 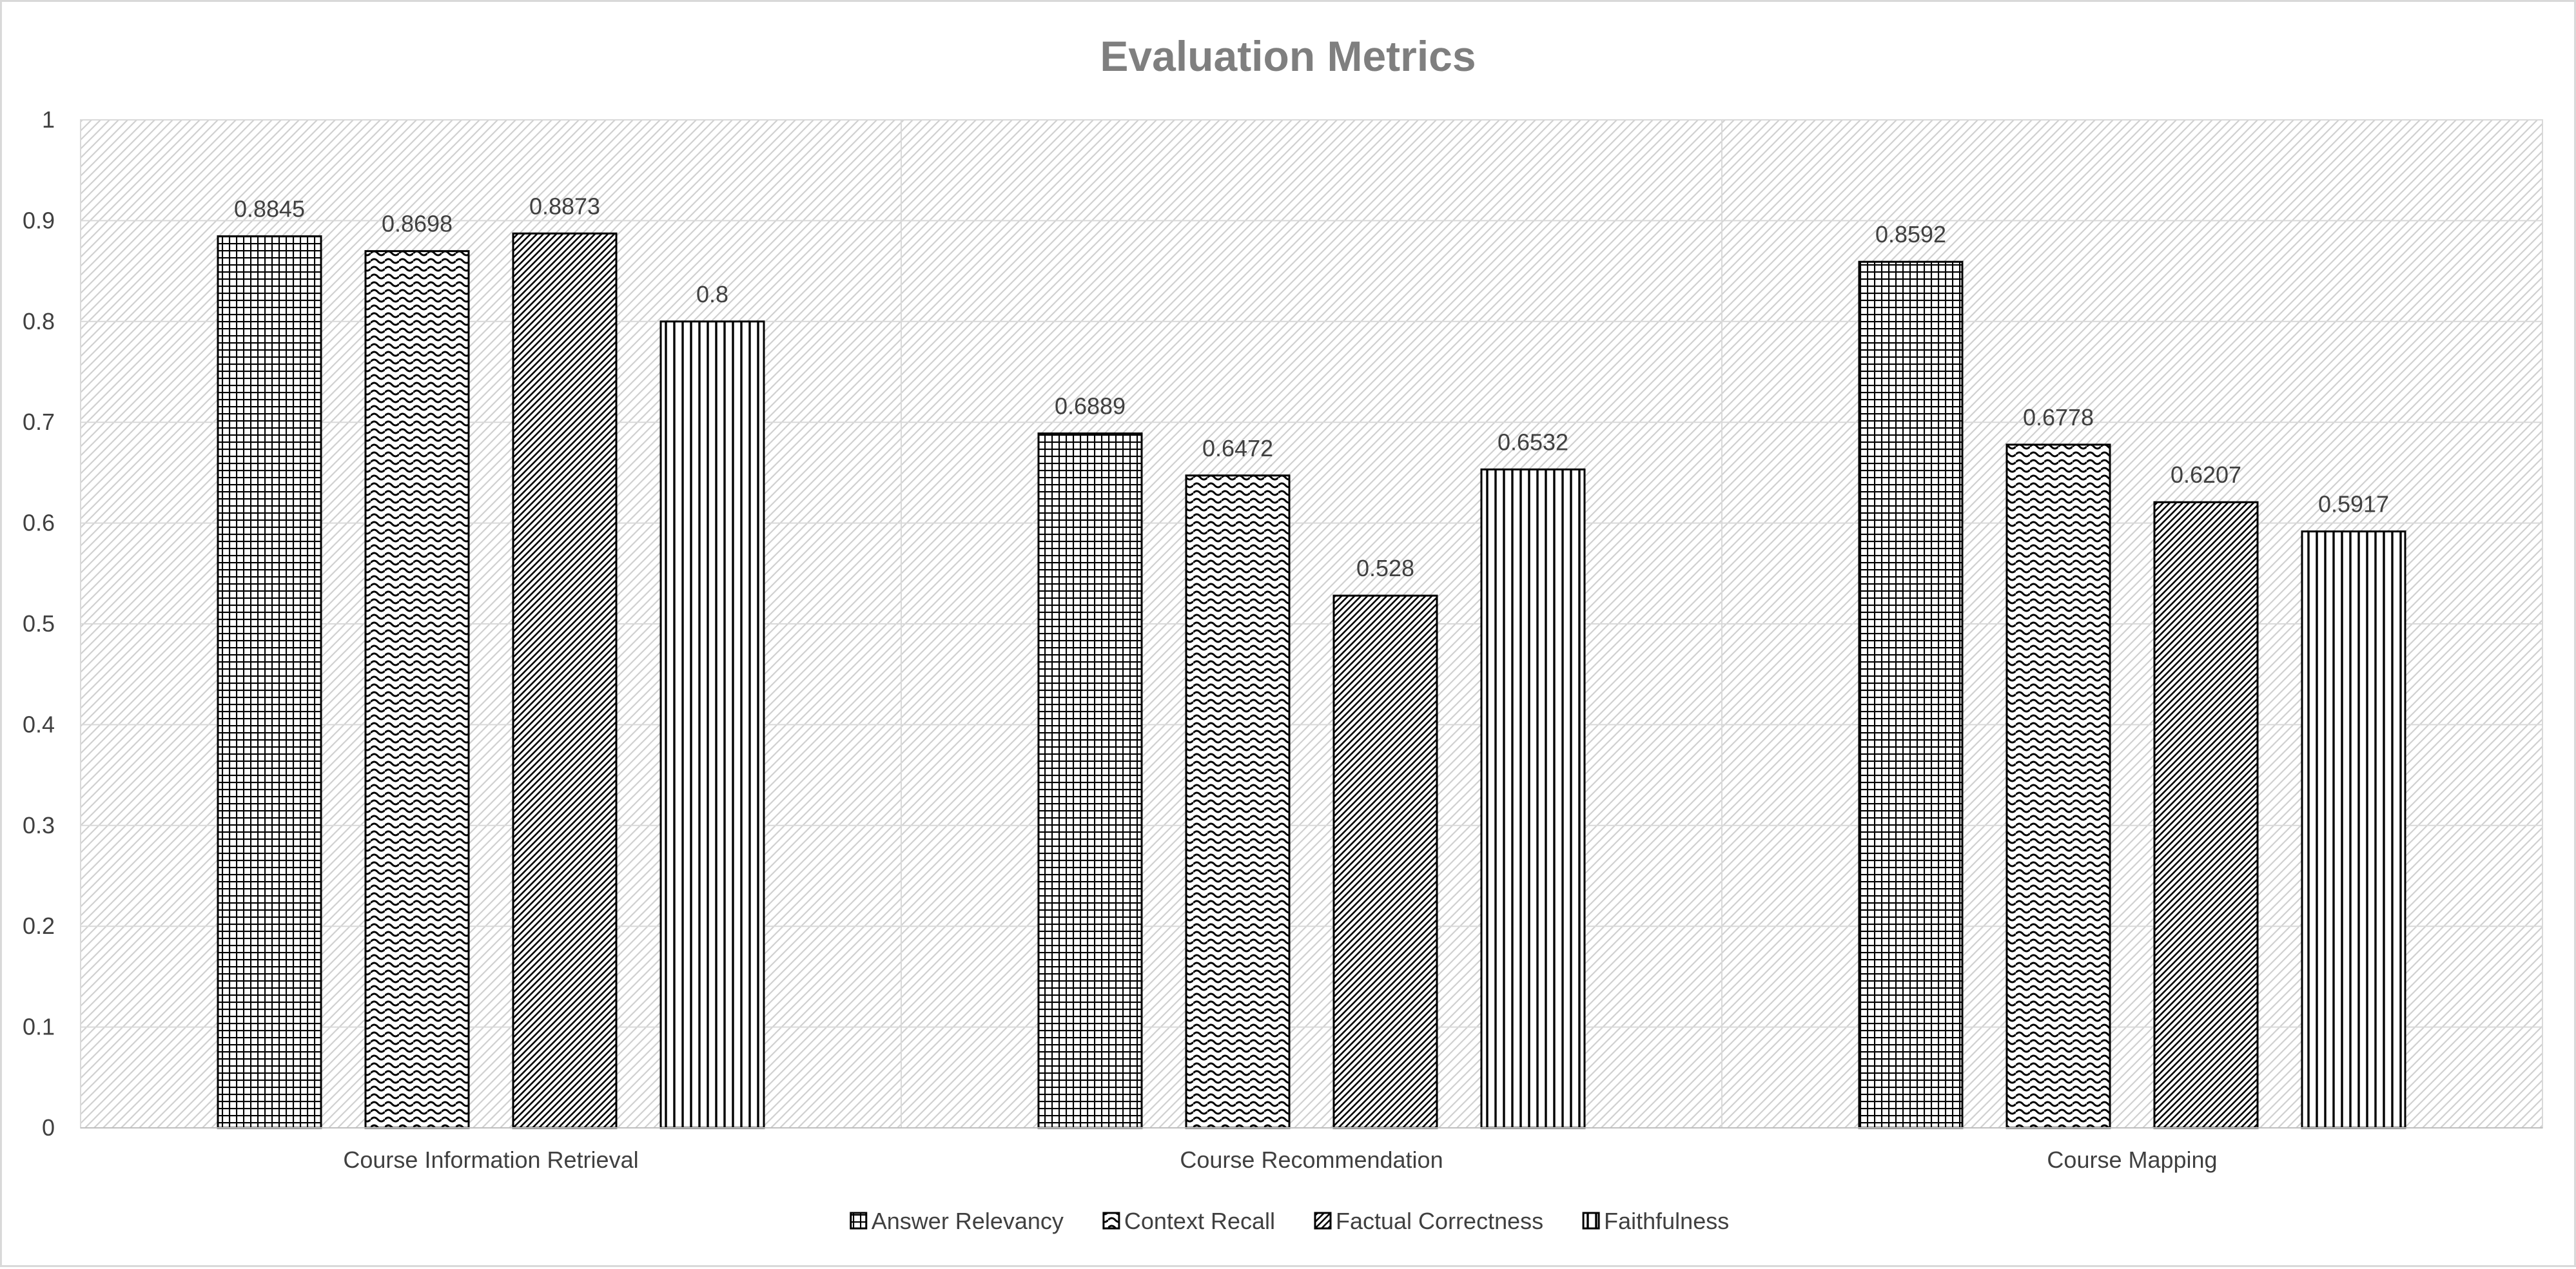 I want to click on y-tick-label: 0.4, so click(x=39, y=724).